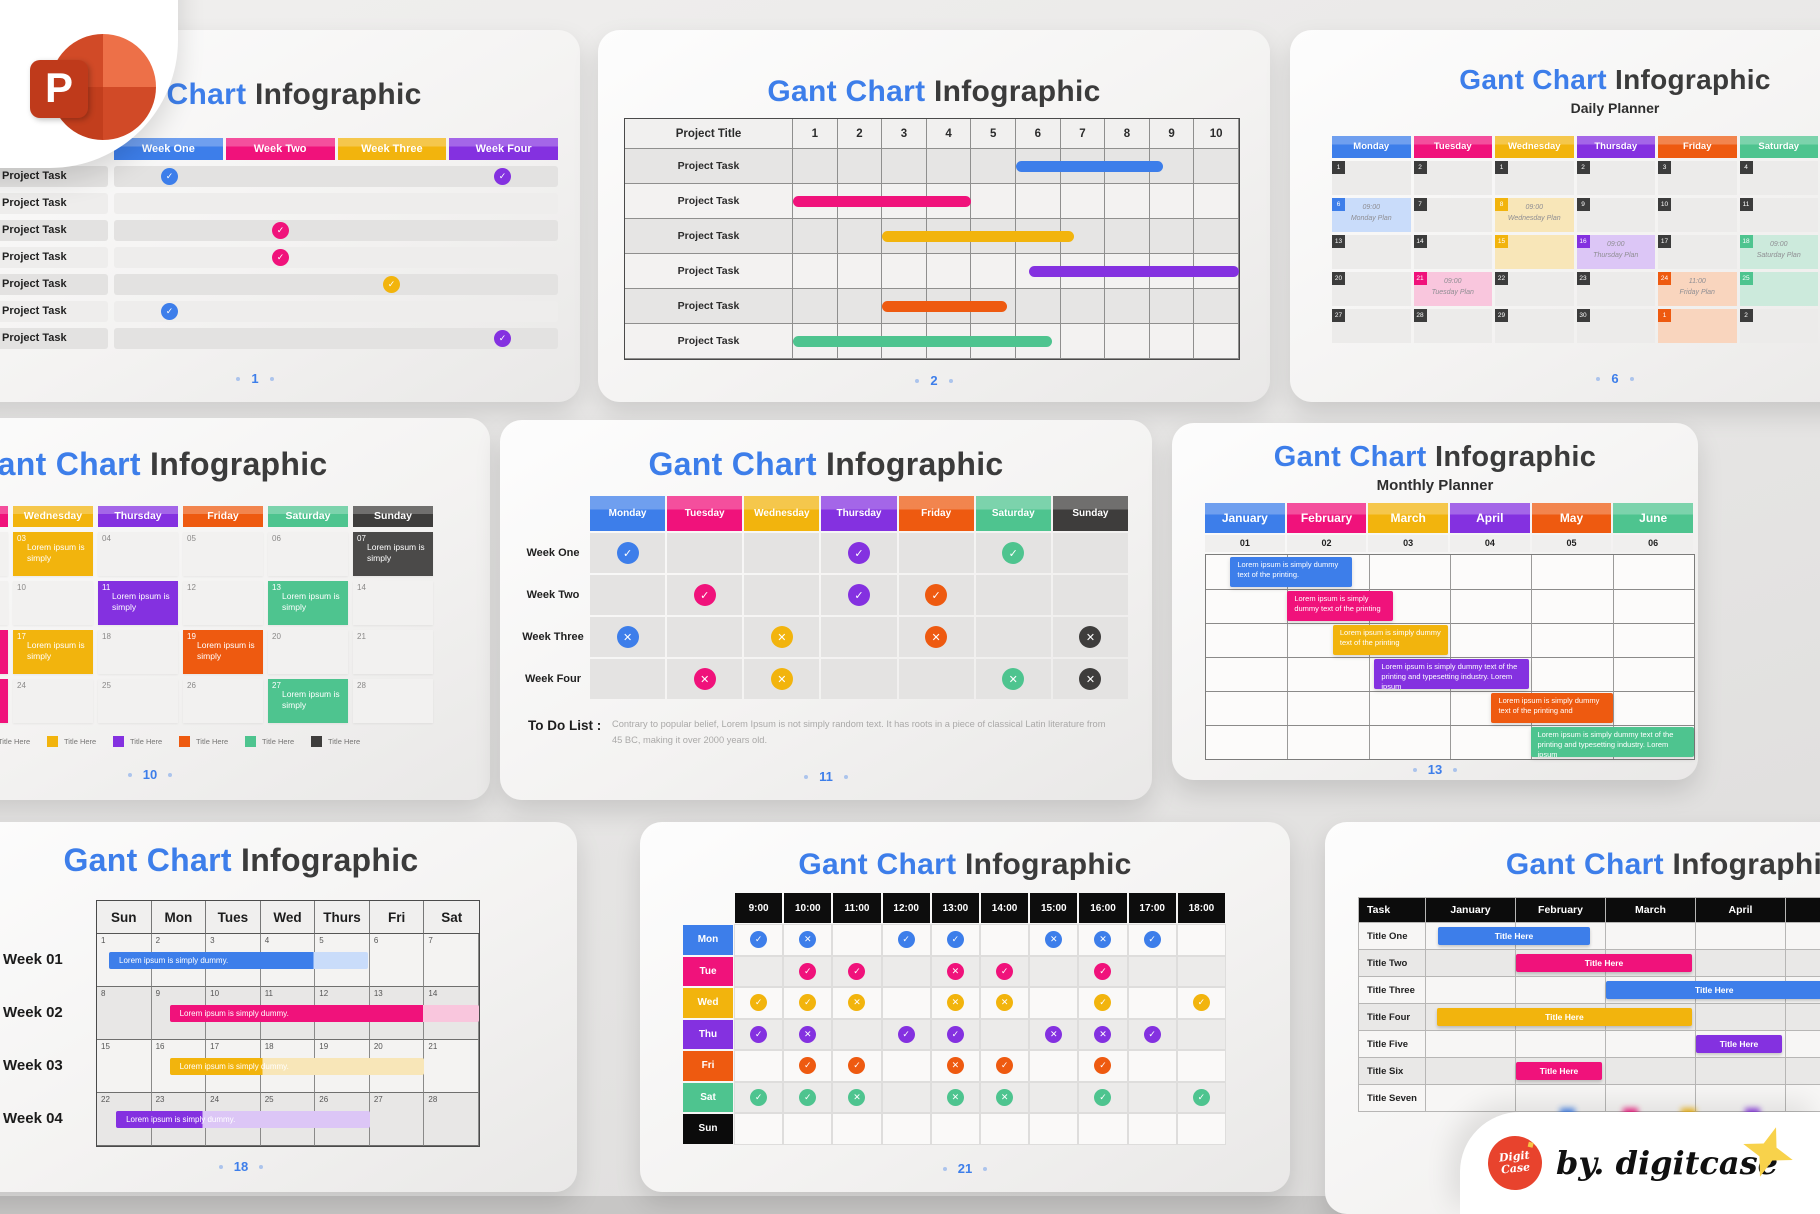  What do you see at coordinates (1501, 204) in the screenshot?
I see `date-badge: 8` at bounding box center [1501, 204].